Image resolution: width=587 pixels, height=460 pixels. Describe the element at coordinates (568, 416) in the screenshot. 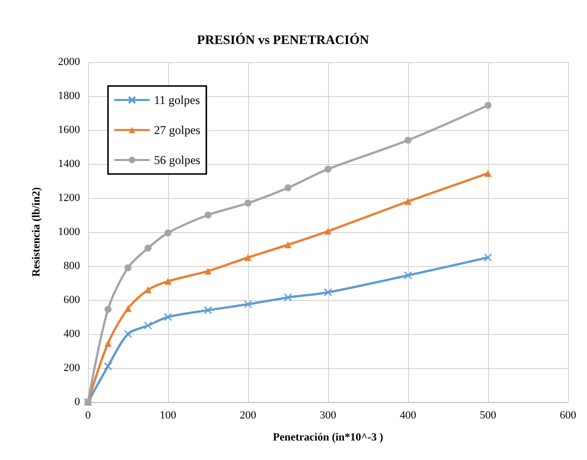

I see `x-tick-label: 600` at that location.